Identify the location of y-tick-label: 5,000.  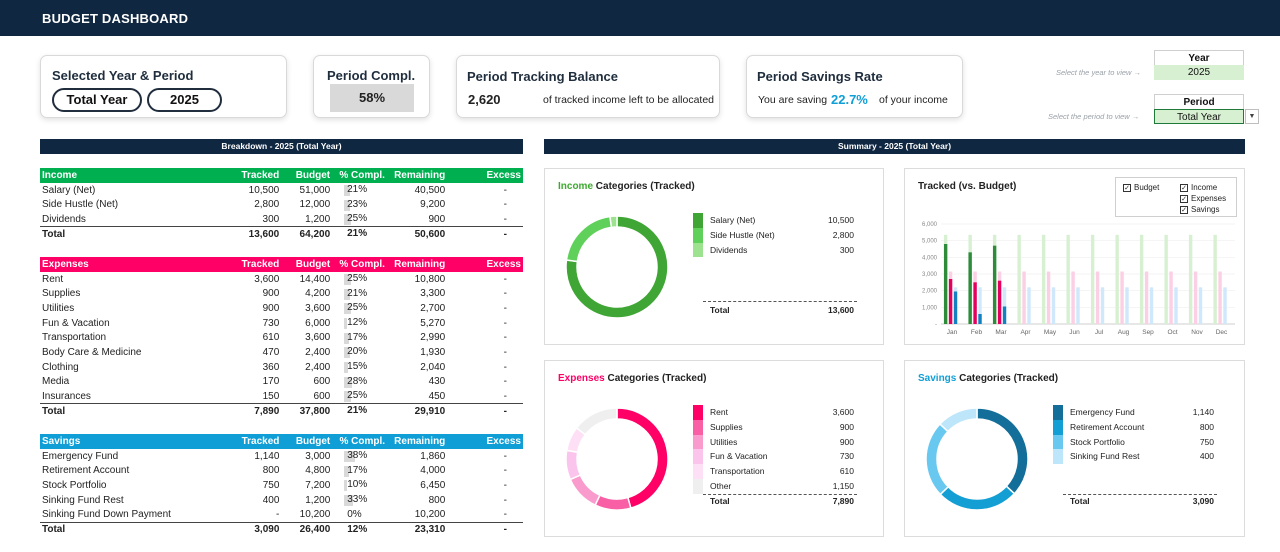
(930, 242).